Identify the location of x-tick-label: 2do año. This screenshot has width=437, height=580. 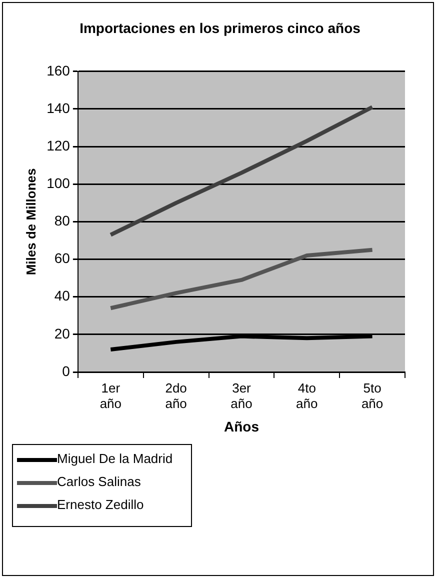
(176, 395).